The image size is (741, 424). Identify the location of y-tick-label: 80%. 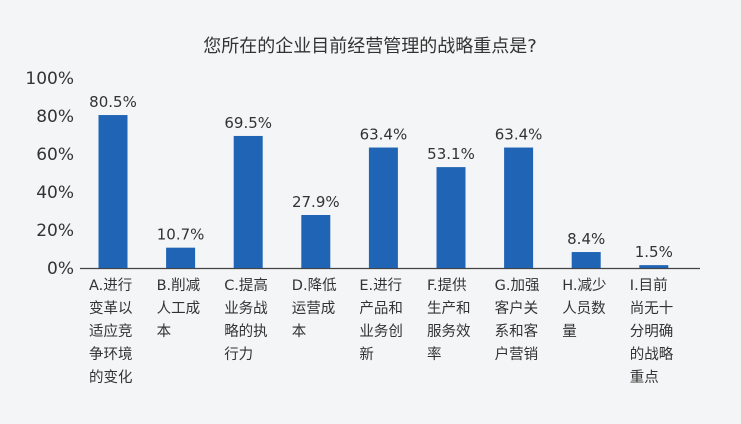
(55, 117).